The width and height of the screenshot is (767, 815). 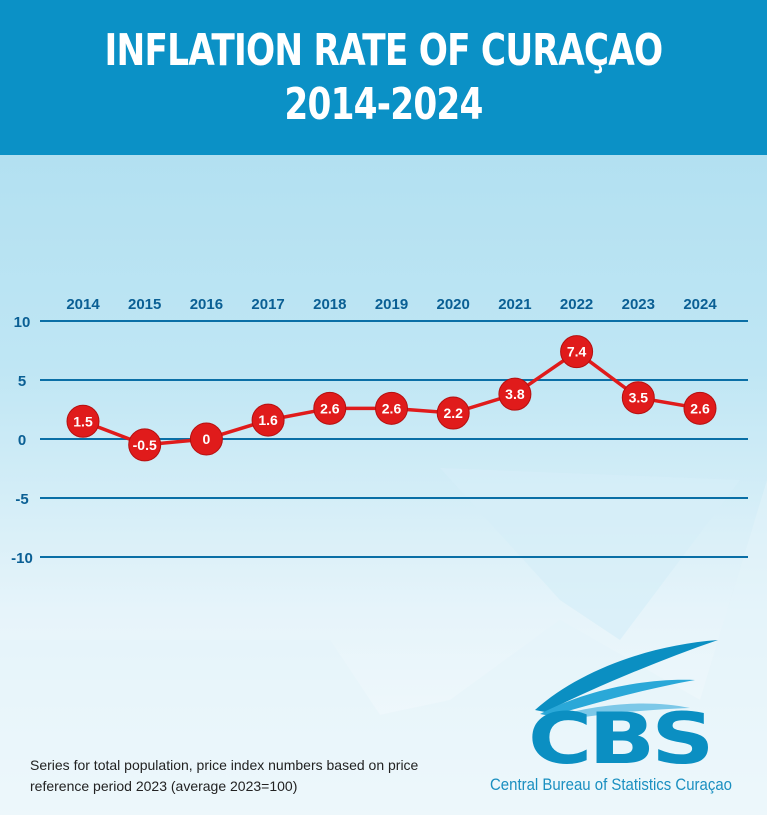 I want to click on logo-swoosh-icon, so click(x=626, y=680).